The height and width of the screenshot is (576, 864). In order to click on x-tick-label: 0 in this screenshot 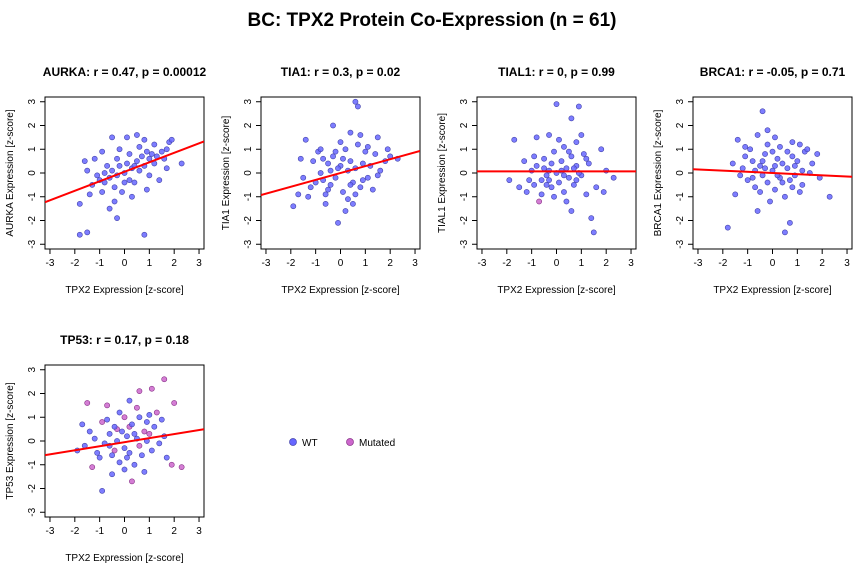, I will do `click(341, 263)`.